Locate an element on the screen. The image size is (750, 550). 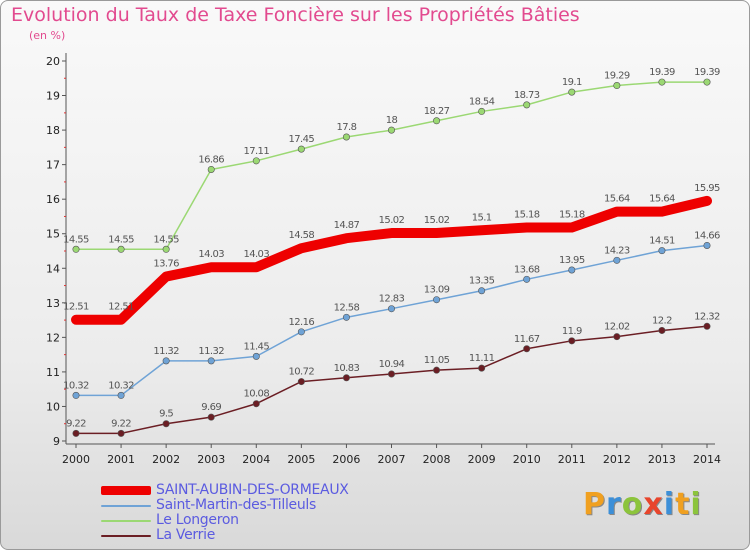
data-label: 19.39 is located at coordinates (662, 72).